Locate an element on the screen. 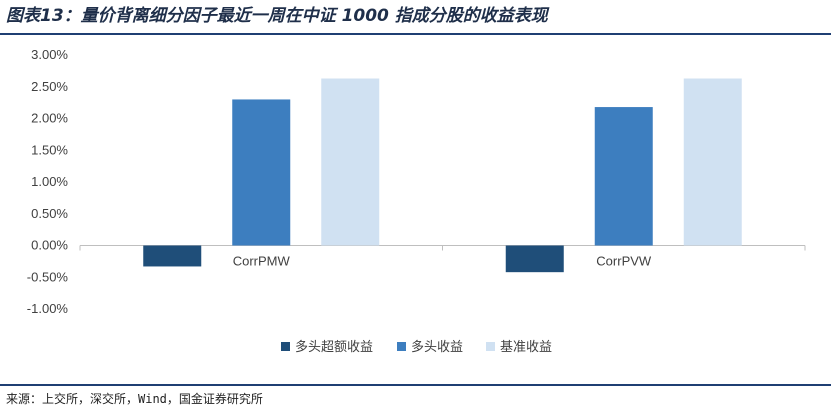 The height and width of the screenshot is (411, 831). y-tick-label: 0.00% is located at coordinates (49, 245).